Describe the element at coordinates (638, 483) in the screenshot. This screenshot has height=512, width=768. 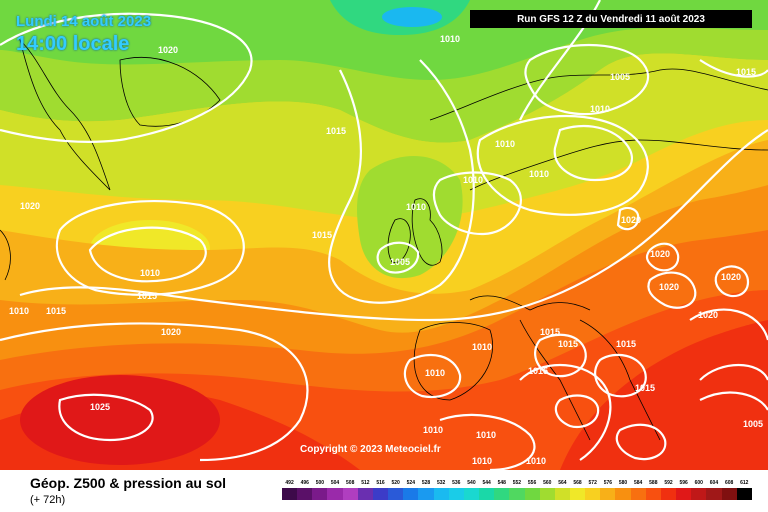
I see `colorbar-label: 584` at that location.